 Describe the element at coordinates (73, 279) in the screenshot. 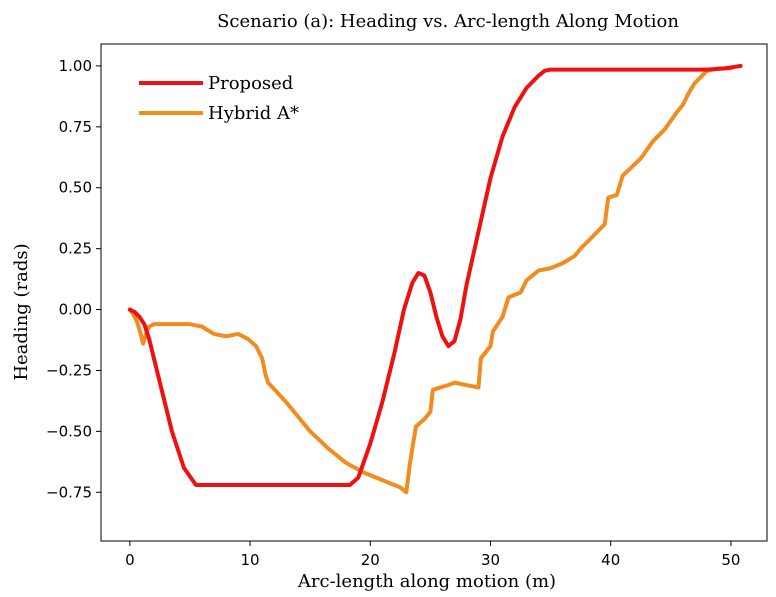

I see `y-axis: −0.75 −0.50 −0.25 0.00 0.25 0.50 0.75 1.00` at that location.